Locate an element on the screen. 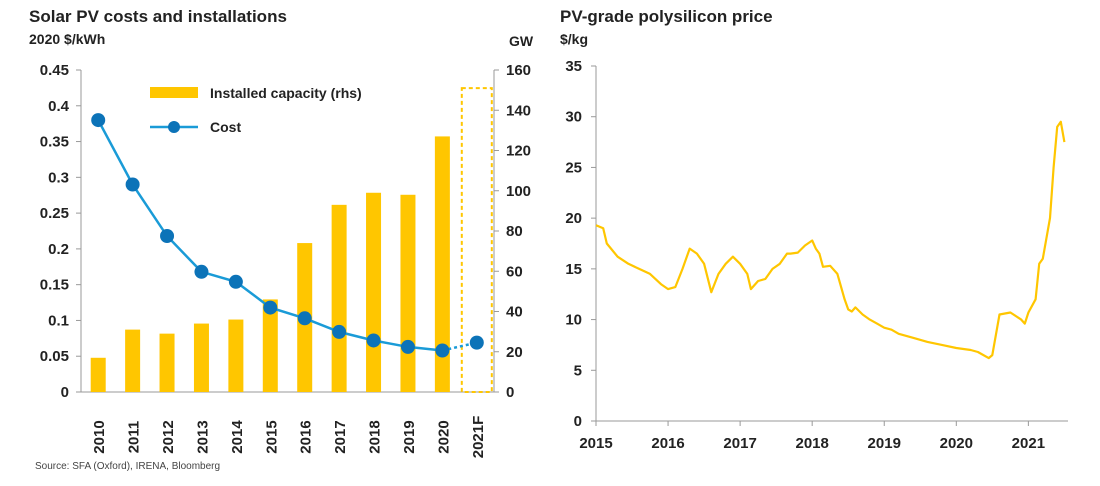 Image resolution: width=1100 pixels, height=486 pixels. x-tick-label: 2015 is located at coordinates (271, 436).